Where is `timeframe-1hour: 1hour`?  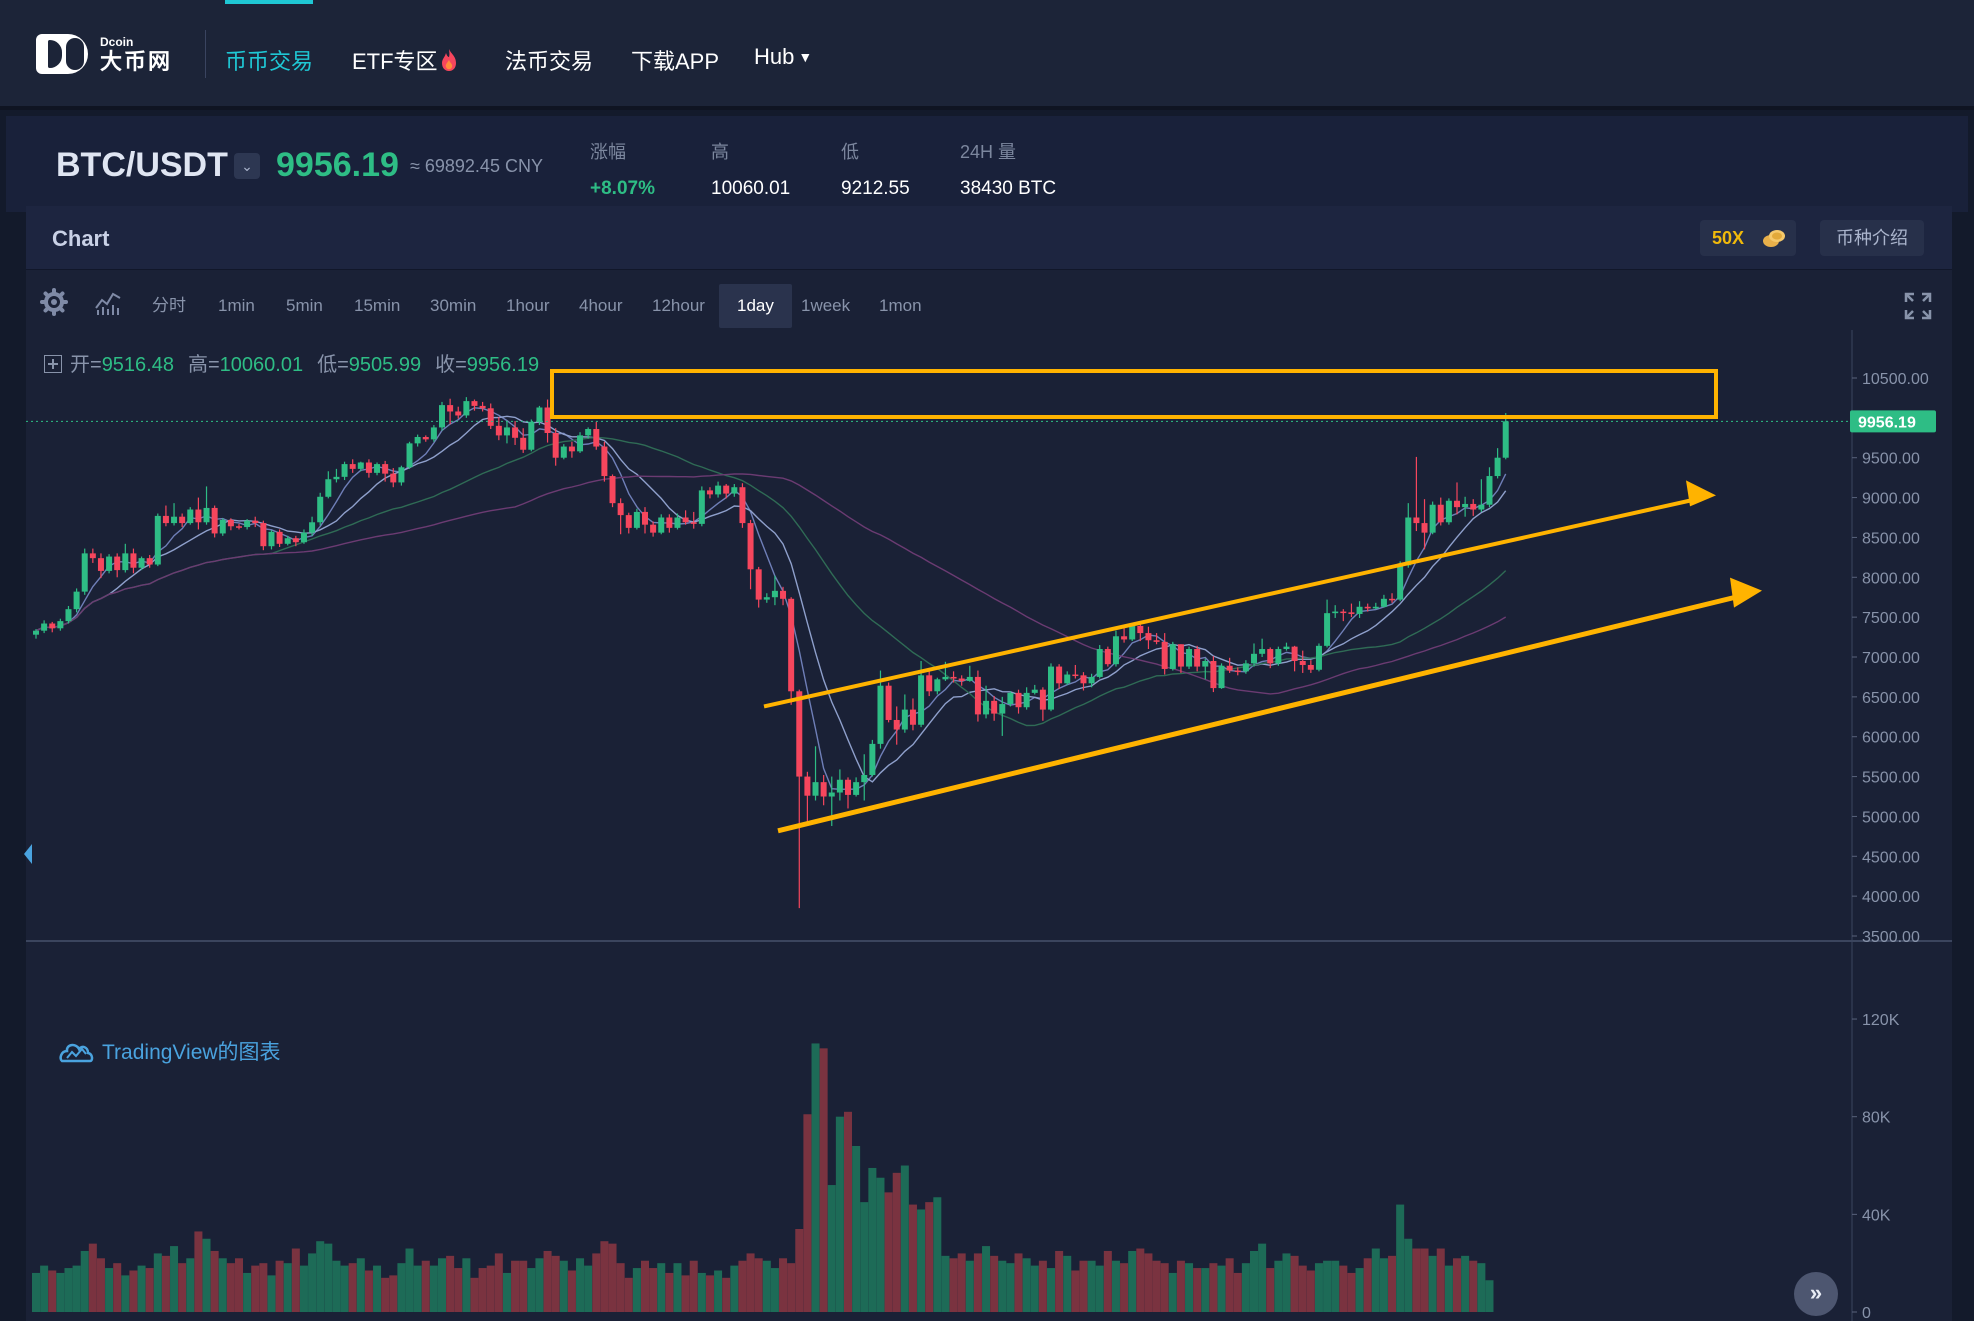
timeframe-1hour: 1hour is located at coordinates (528, 305).